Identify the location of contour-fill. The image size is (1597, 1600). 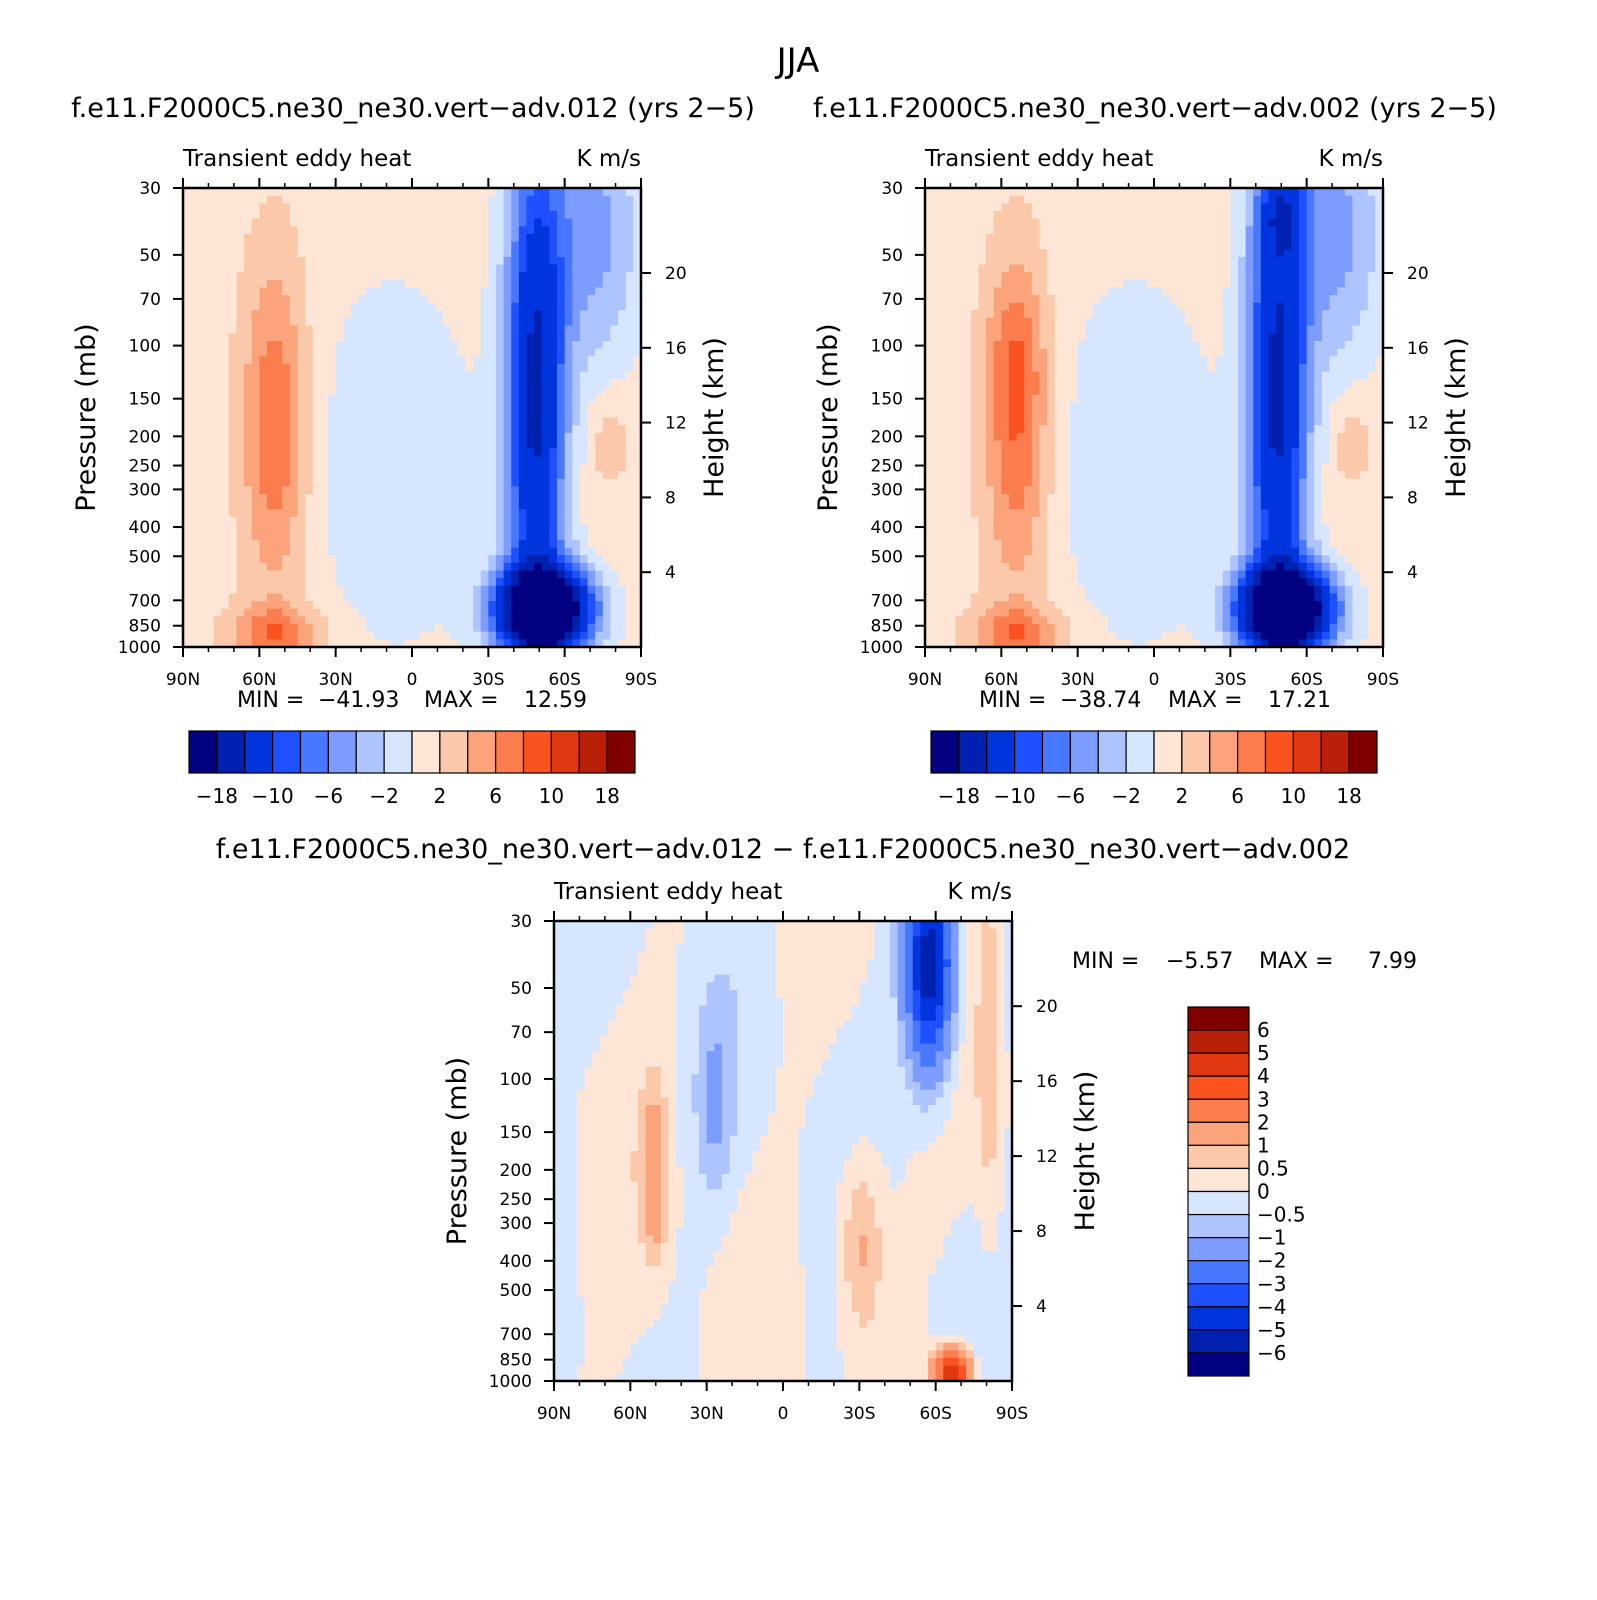
(1154, 418).